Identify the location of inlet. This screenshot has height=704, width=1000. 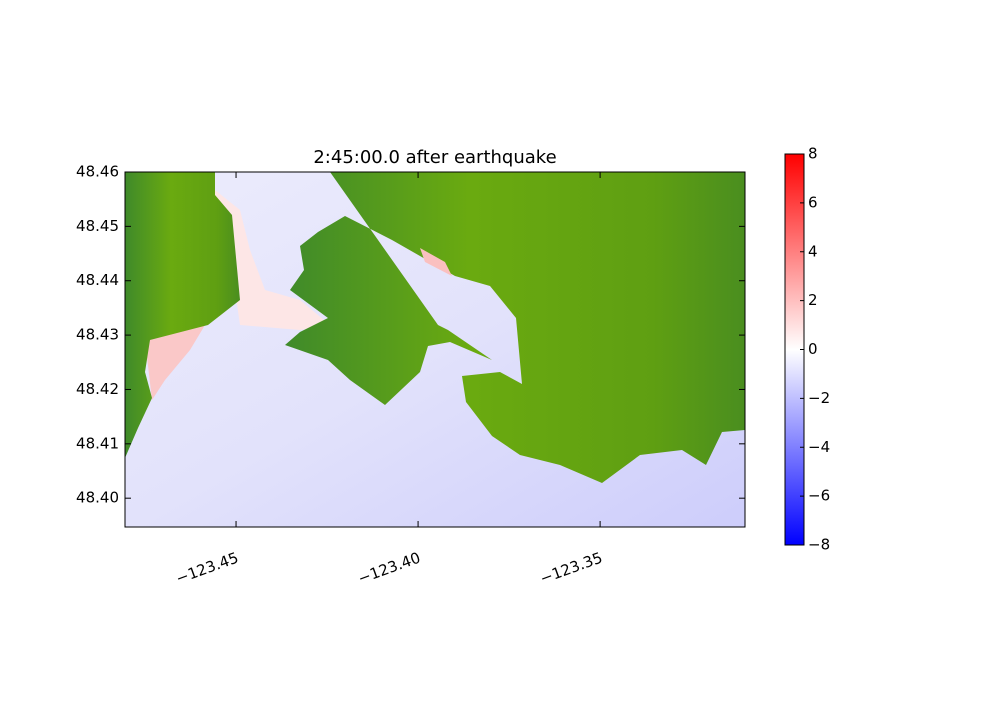
(436, 262).